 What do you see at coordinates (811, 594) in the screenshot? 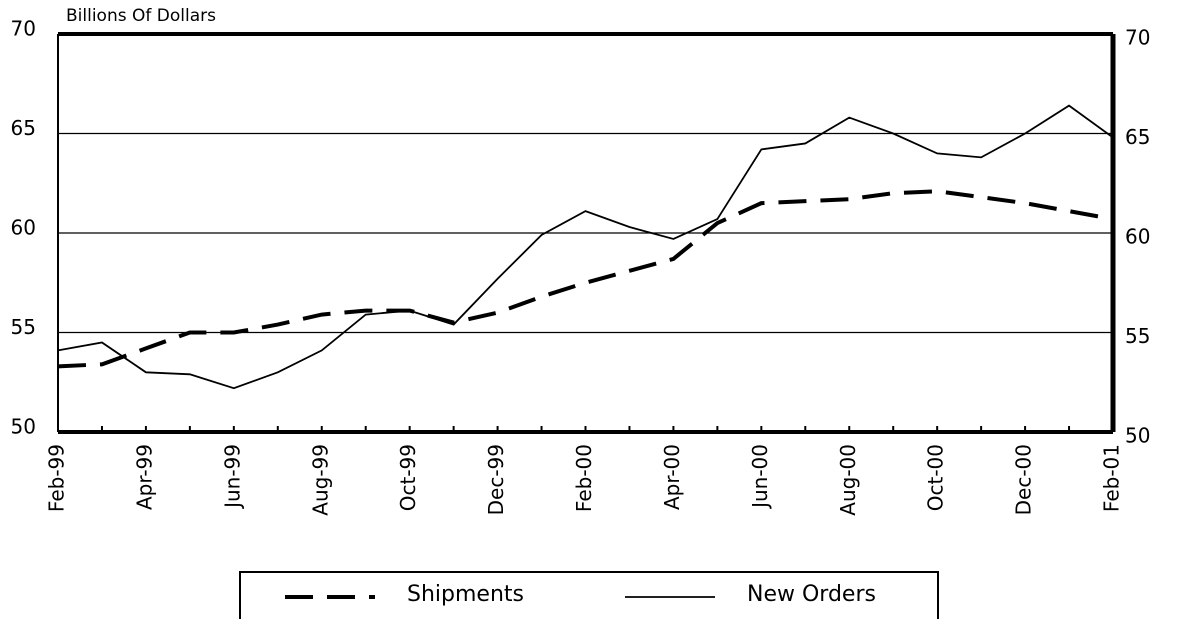
I see `legend-label: New Orders` at bounding box center [811, 594].